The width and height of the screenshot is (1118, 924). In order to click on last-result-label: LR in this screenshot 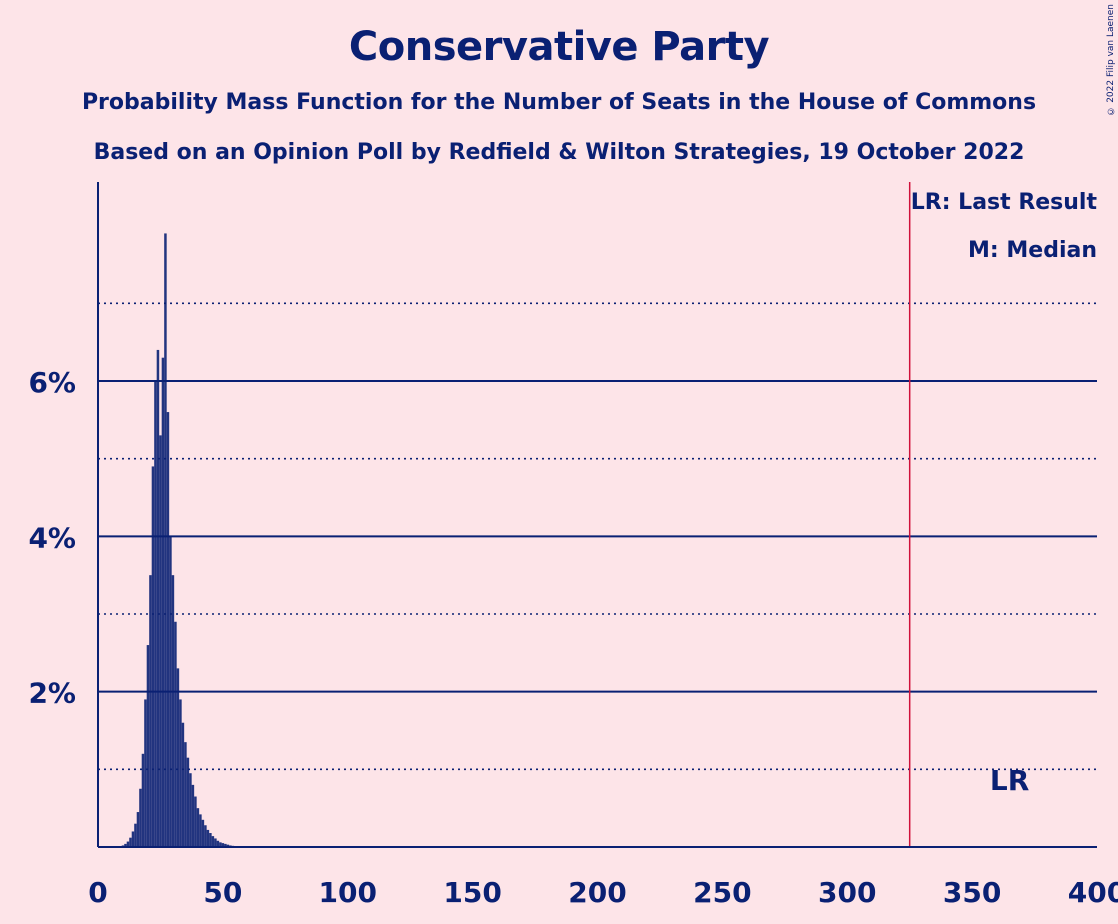, I will do `click(1009, 780)`.